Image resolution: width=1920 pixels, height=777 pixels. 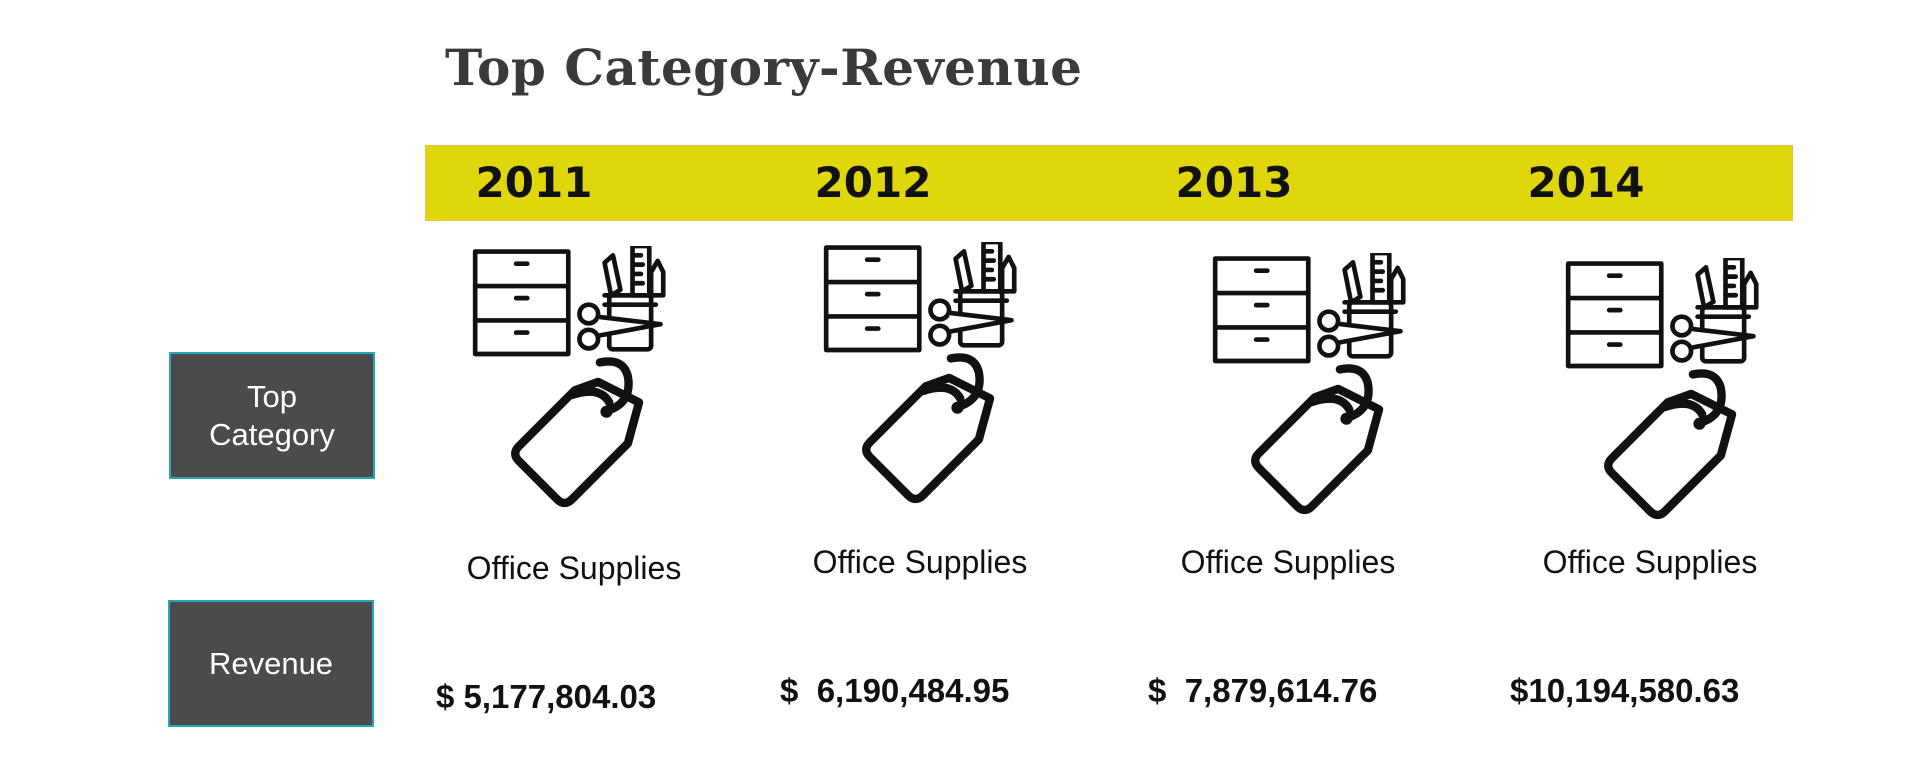 What do you see at coordinates (1650, 562) in the screenshot?
I see `category-2014: Office Supplies` at bounding box center [1650, 562].